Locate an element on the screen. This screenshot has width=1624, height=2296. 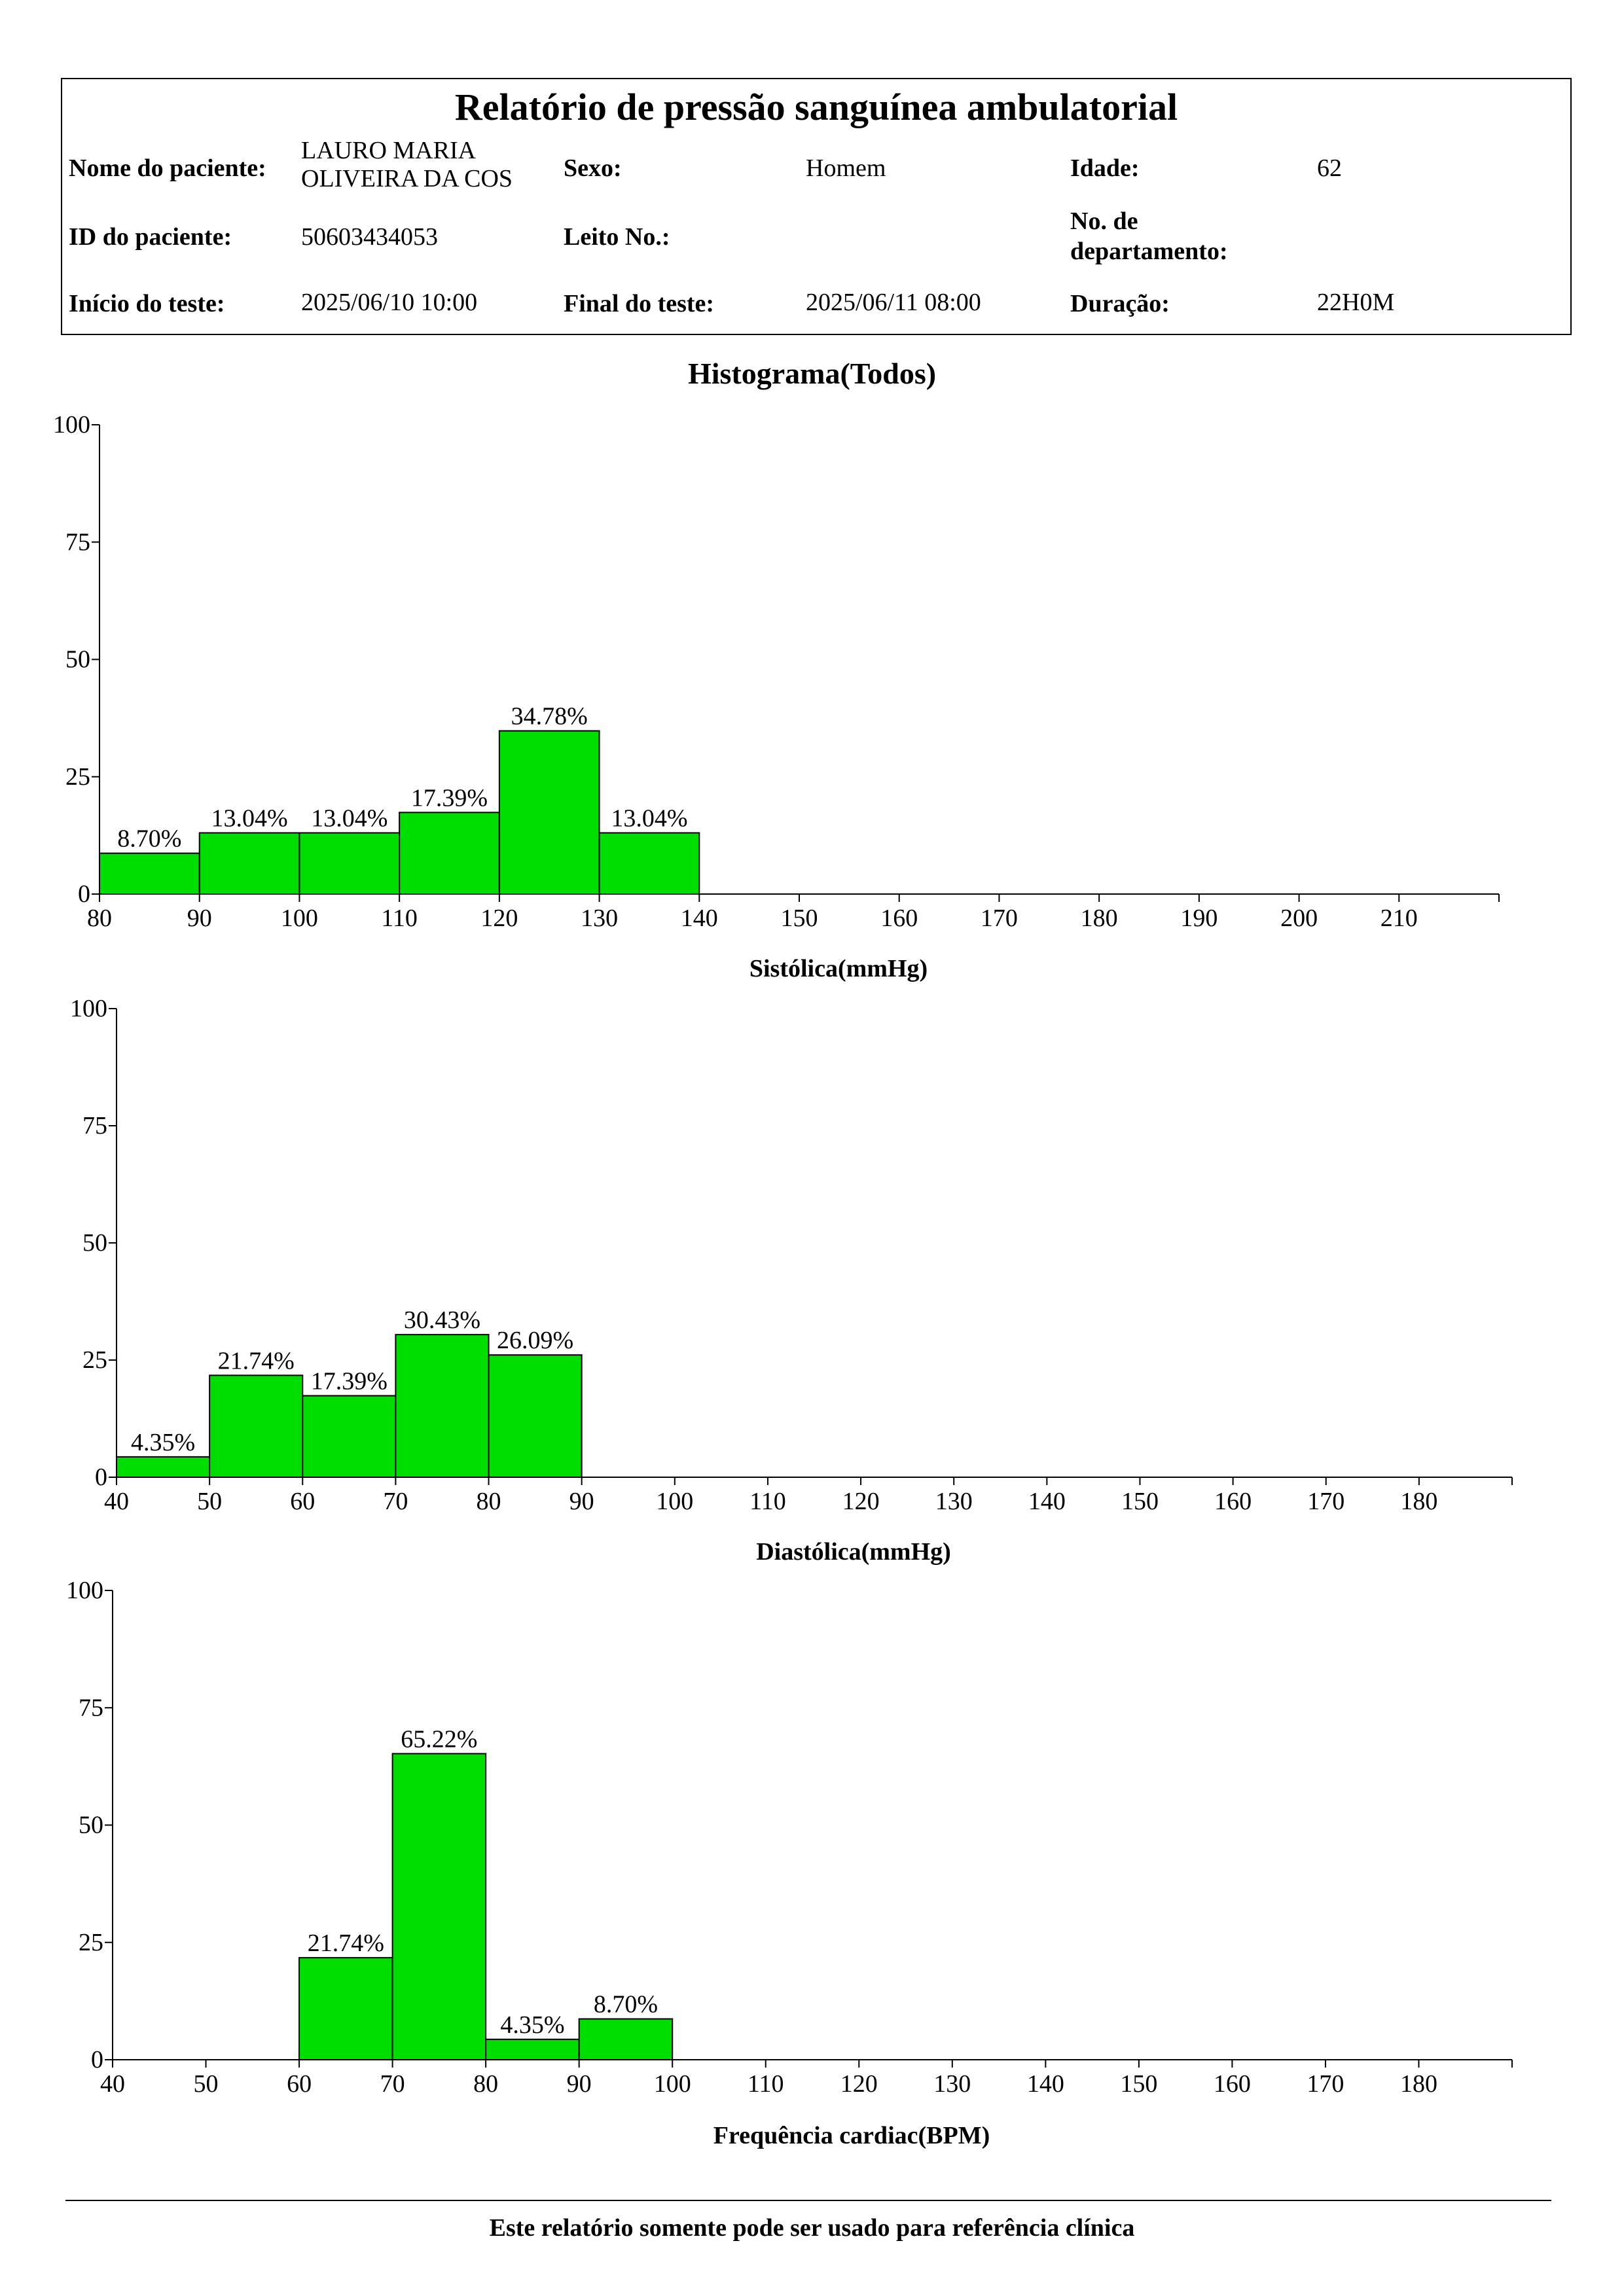
histogram-title: Histograma(Todos) is located at coordinates (812, 373).